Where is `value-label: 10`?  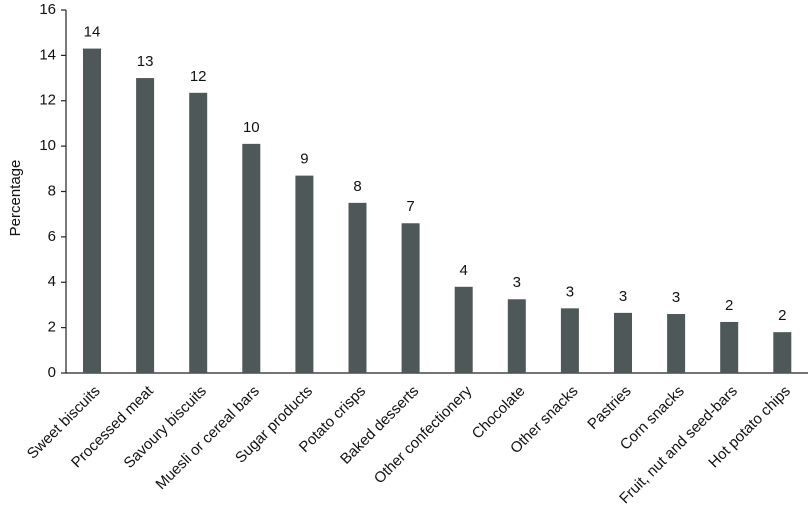 value-label: 10 is located at coordinates (251, 127).